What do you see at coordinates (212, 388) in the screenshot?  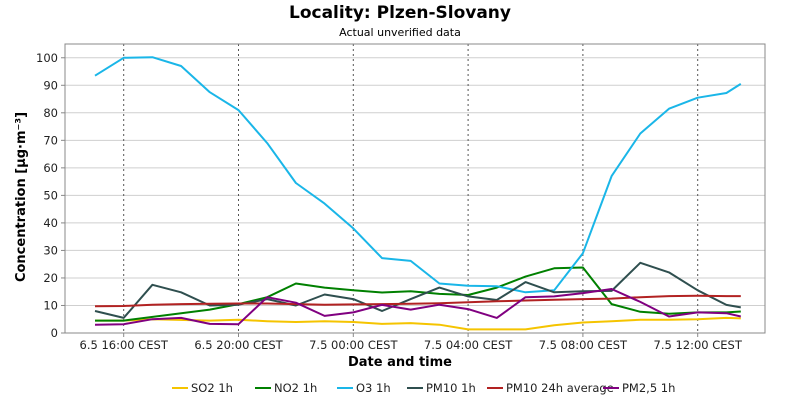 I see `legend-entry: SO2 1h` at bounding box center [212, 388].